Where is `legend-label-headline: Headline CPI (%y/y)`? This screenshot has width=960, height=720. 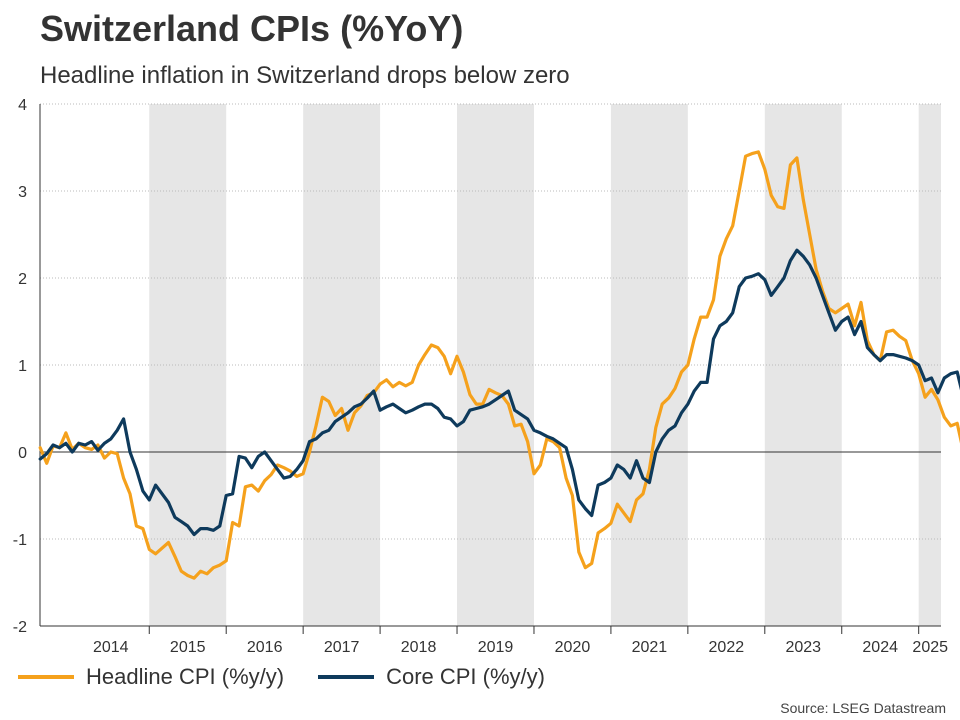 legend-label-headline: Headline CPI (%y/y) is located at coordinates (185, 676).